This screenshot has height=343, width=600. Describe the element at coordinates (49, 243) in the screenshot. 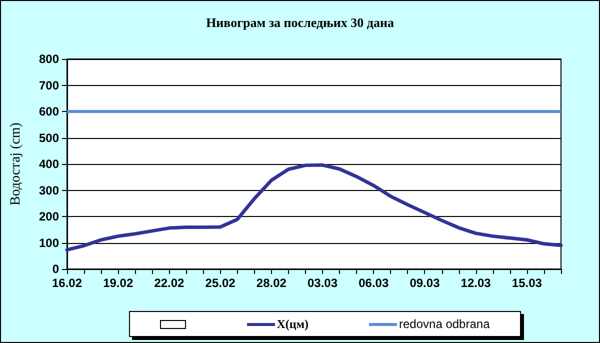

I see `y-tick-label: 100` at that location.